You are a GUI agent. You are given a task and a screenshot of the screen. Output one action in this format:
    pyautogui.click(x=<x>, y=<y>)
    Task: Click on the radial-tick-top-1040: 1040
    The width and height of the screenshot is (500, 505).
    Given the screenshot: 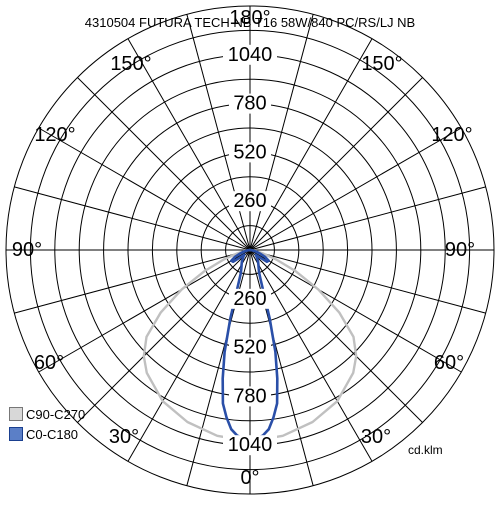 What is the action you would take?
    pyautogui.click(x=250, y=55)
    